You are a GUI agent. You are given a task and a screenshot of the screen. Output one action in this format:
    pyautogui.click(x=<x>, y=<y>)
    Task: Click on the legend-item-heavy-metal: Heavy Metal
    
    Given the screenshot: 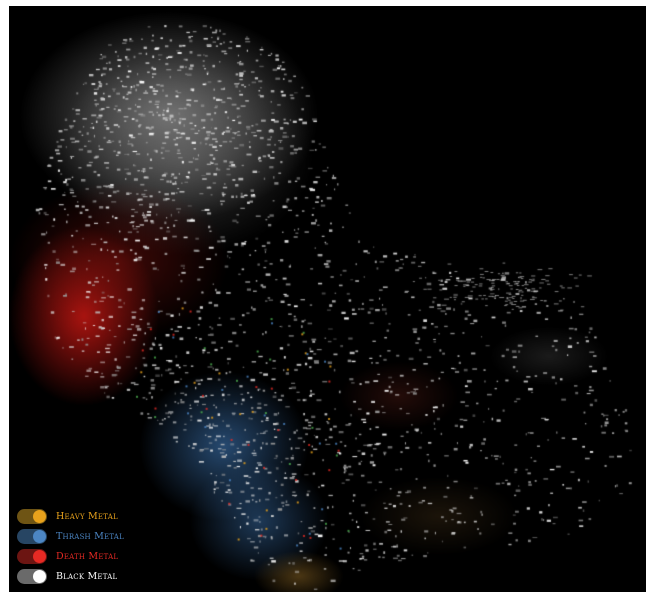 What is the action you would take?
    pyautogui.click(x=70, y=516)
    